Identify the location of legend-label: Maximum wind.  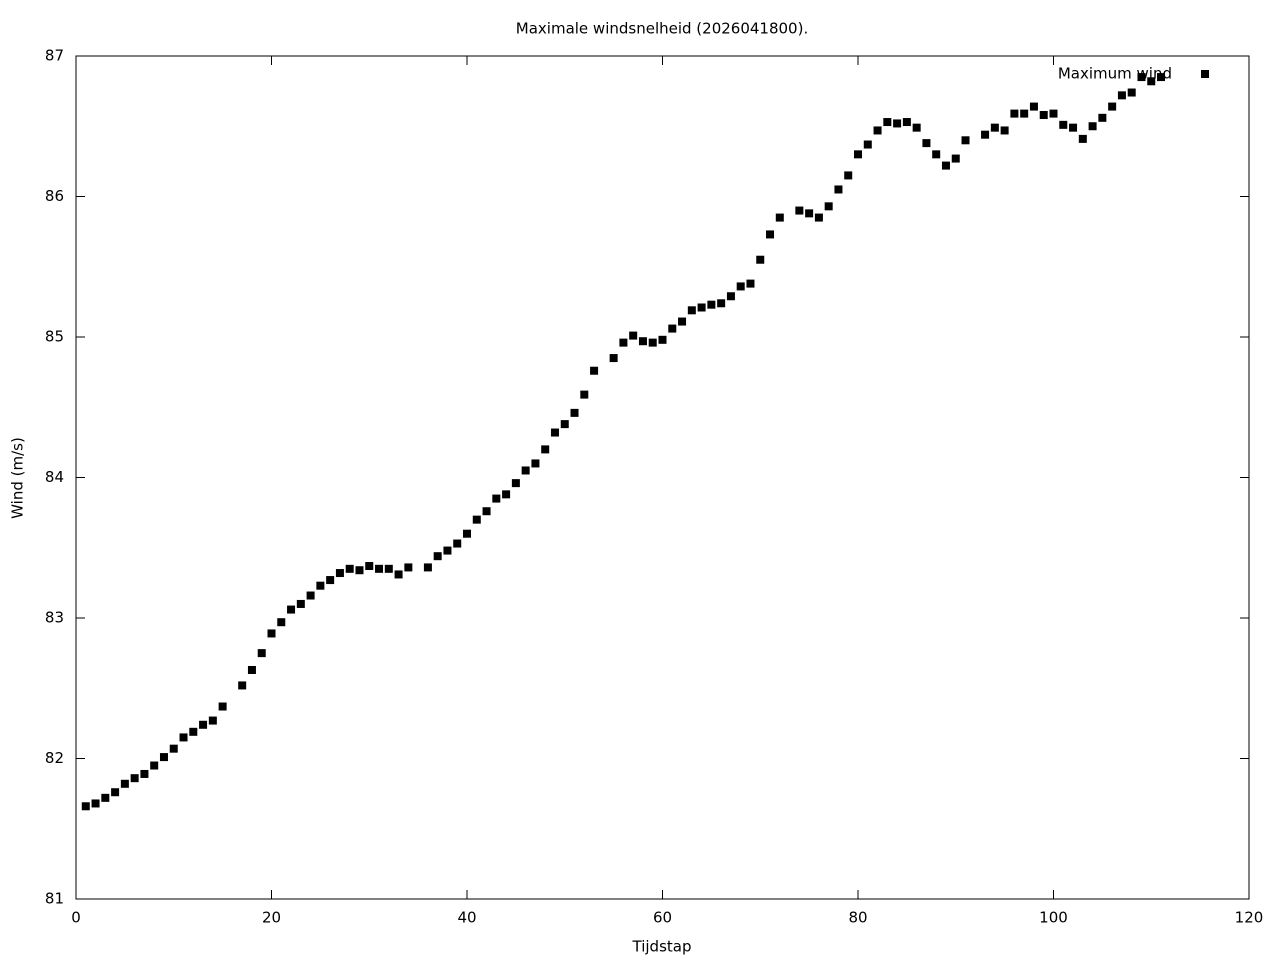
(1115, 74).